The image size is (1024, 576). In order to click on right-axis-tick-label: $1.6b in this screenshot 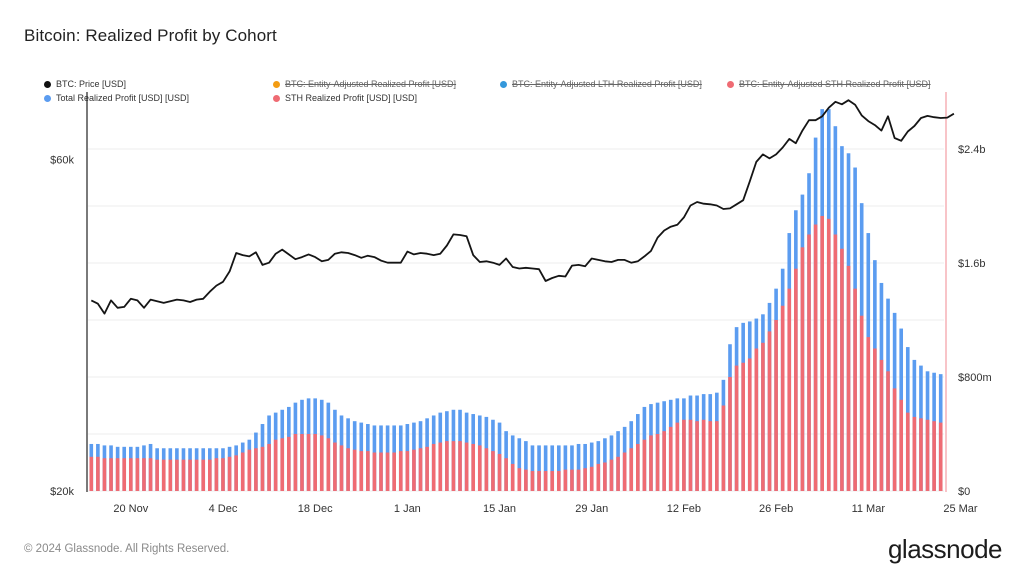, I will do `click(972, 264)`.